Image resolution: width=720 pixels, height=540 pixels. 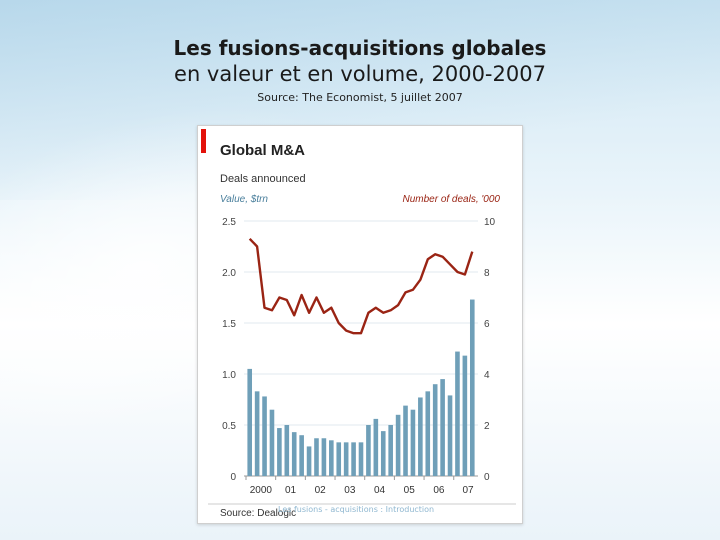 What do you see at coordinates (360, 48) in the screenshot?
I see `slide-title: Les fusions-acquisitions globales` at bounding box center [360, 48].